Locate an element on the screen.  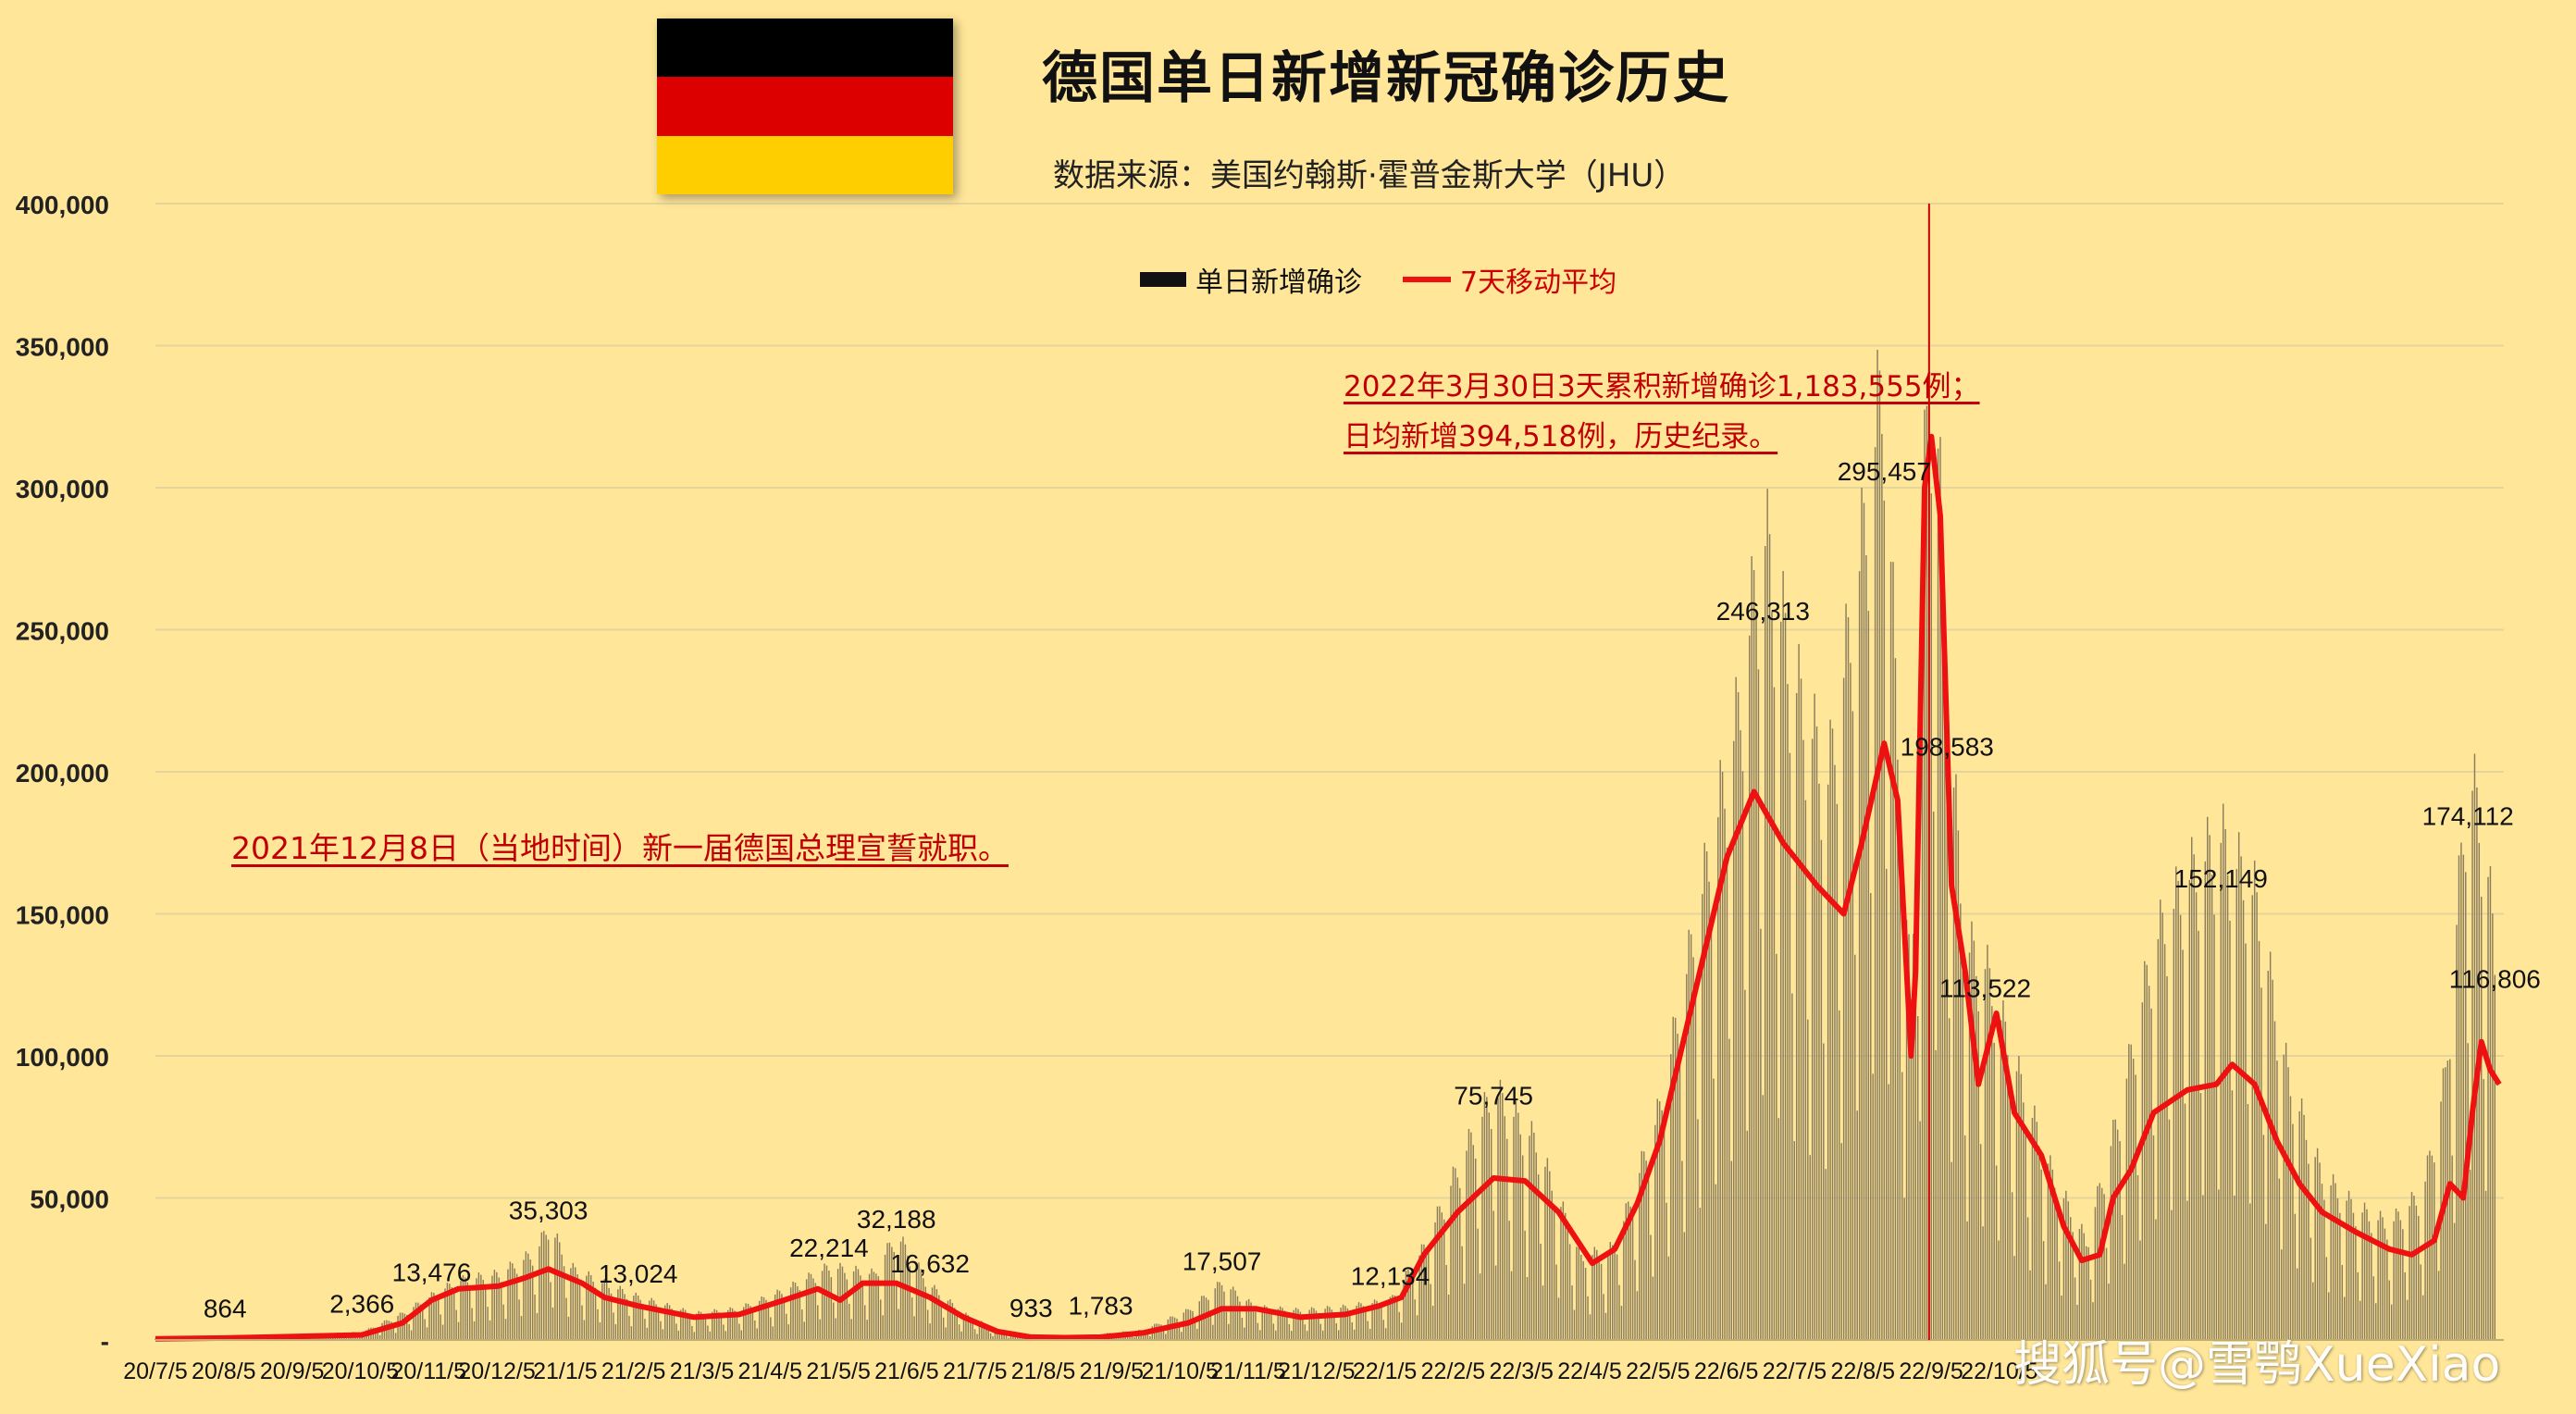
legend-label-average: 7天移动平均 is located at coordinates (1538, 283).